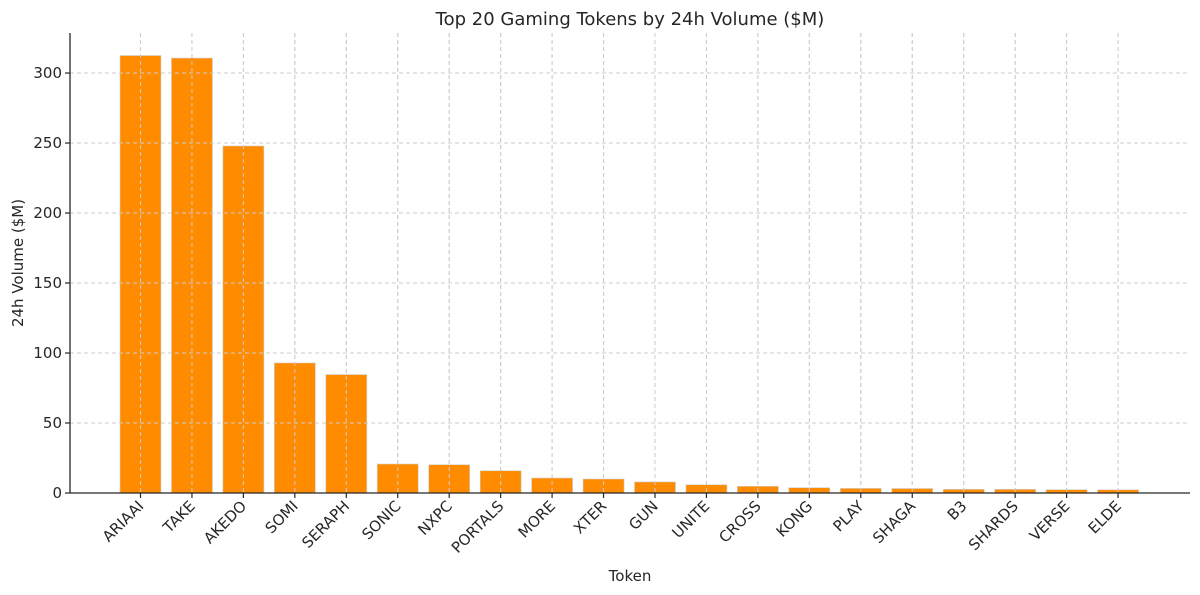 This screenshot has height=595, width=1200. What do you see at coordinates (630, 576) in the screenshot?
I see `x-axis-label: Token` at bounding box center [630, 576].